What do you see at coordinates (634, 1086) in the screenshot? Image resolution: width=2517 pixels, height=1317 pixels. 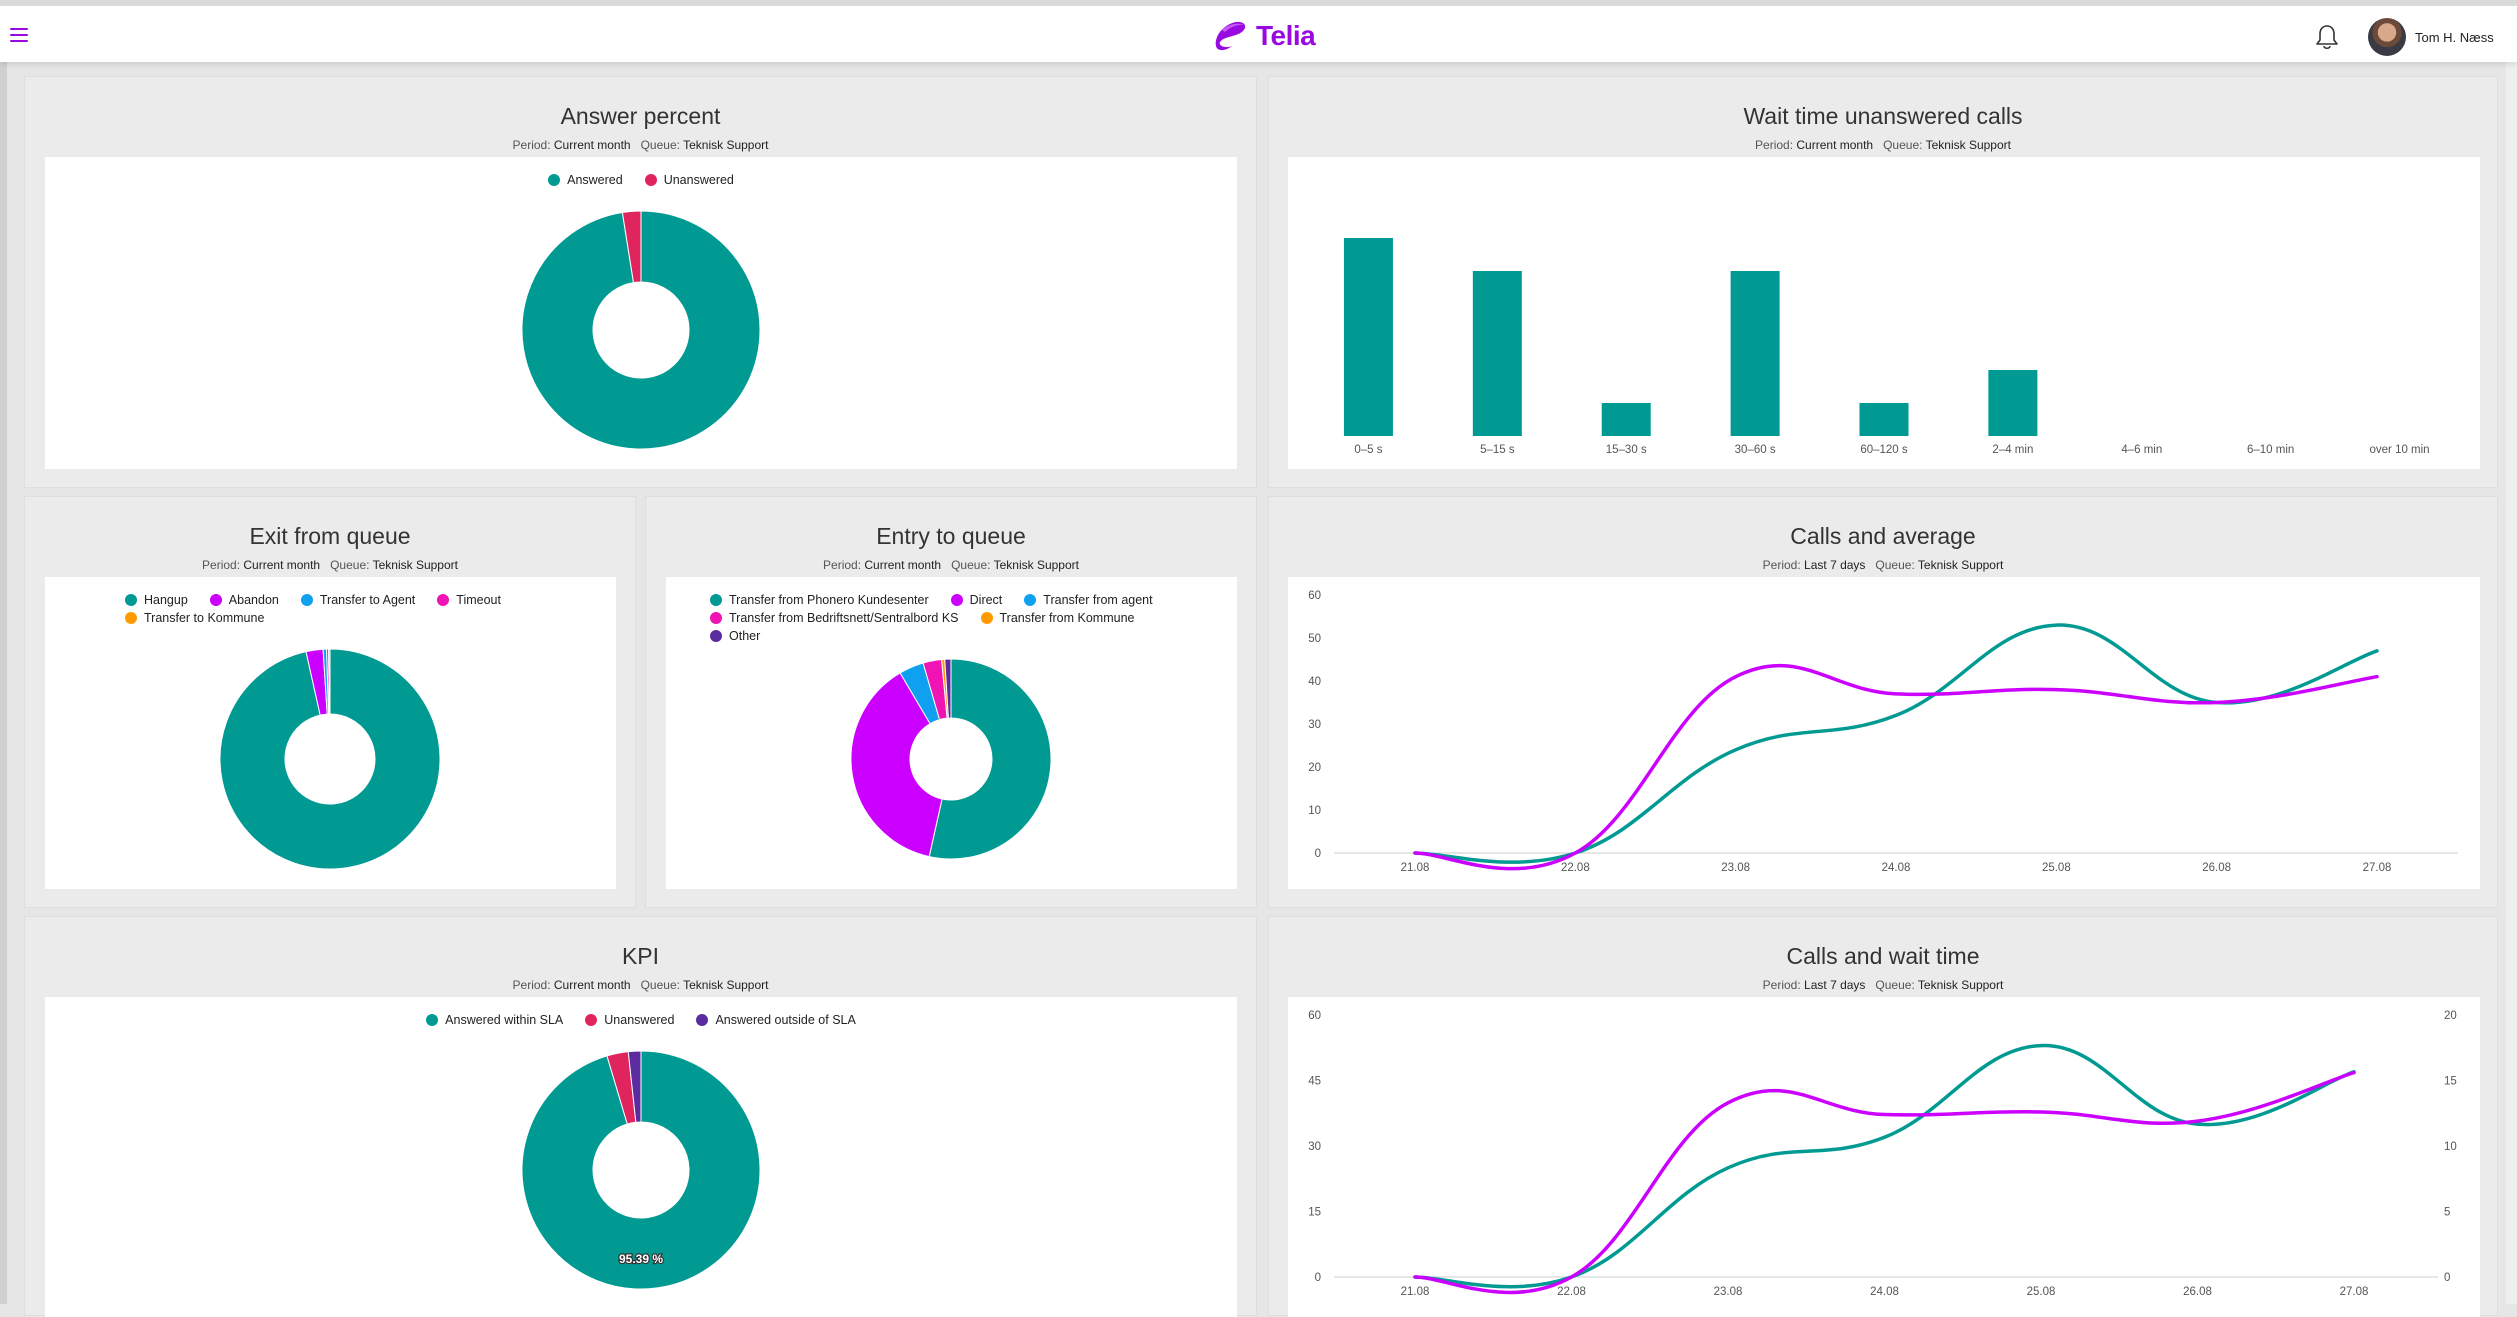 I see `pie-slice-answered-outside-of-sla` at bounding box center [634, 1086].